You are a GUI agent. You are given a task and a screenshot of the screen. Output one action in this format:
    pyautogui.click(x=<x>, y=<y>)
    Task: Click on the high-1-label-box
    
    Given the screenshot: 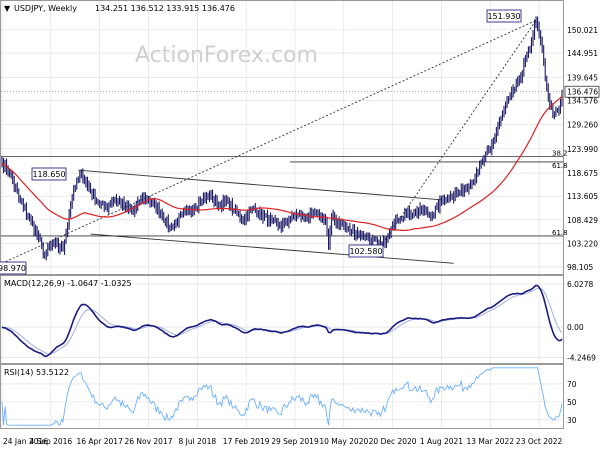 What is the action you would take?
    pyautogui.click(x=49, y=174)
    